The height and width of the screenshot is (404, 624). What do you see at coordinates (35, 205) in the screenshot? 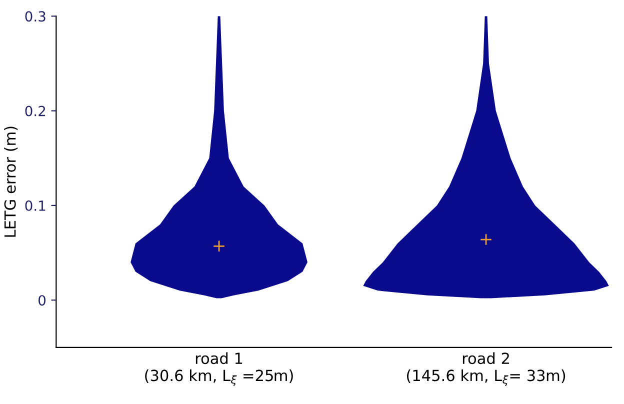
I see `y-tick-label: 0.1` at bounding box center [35, 205].